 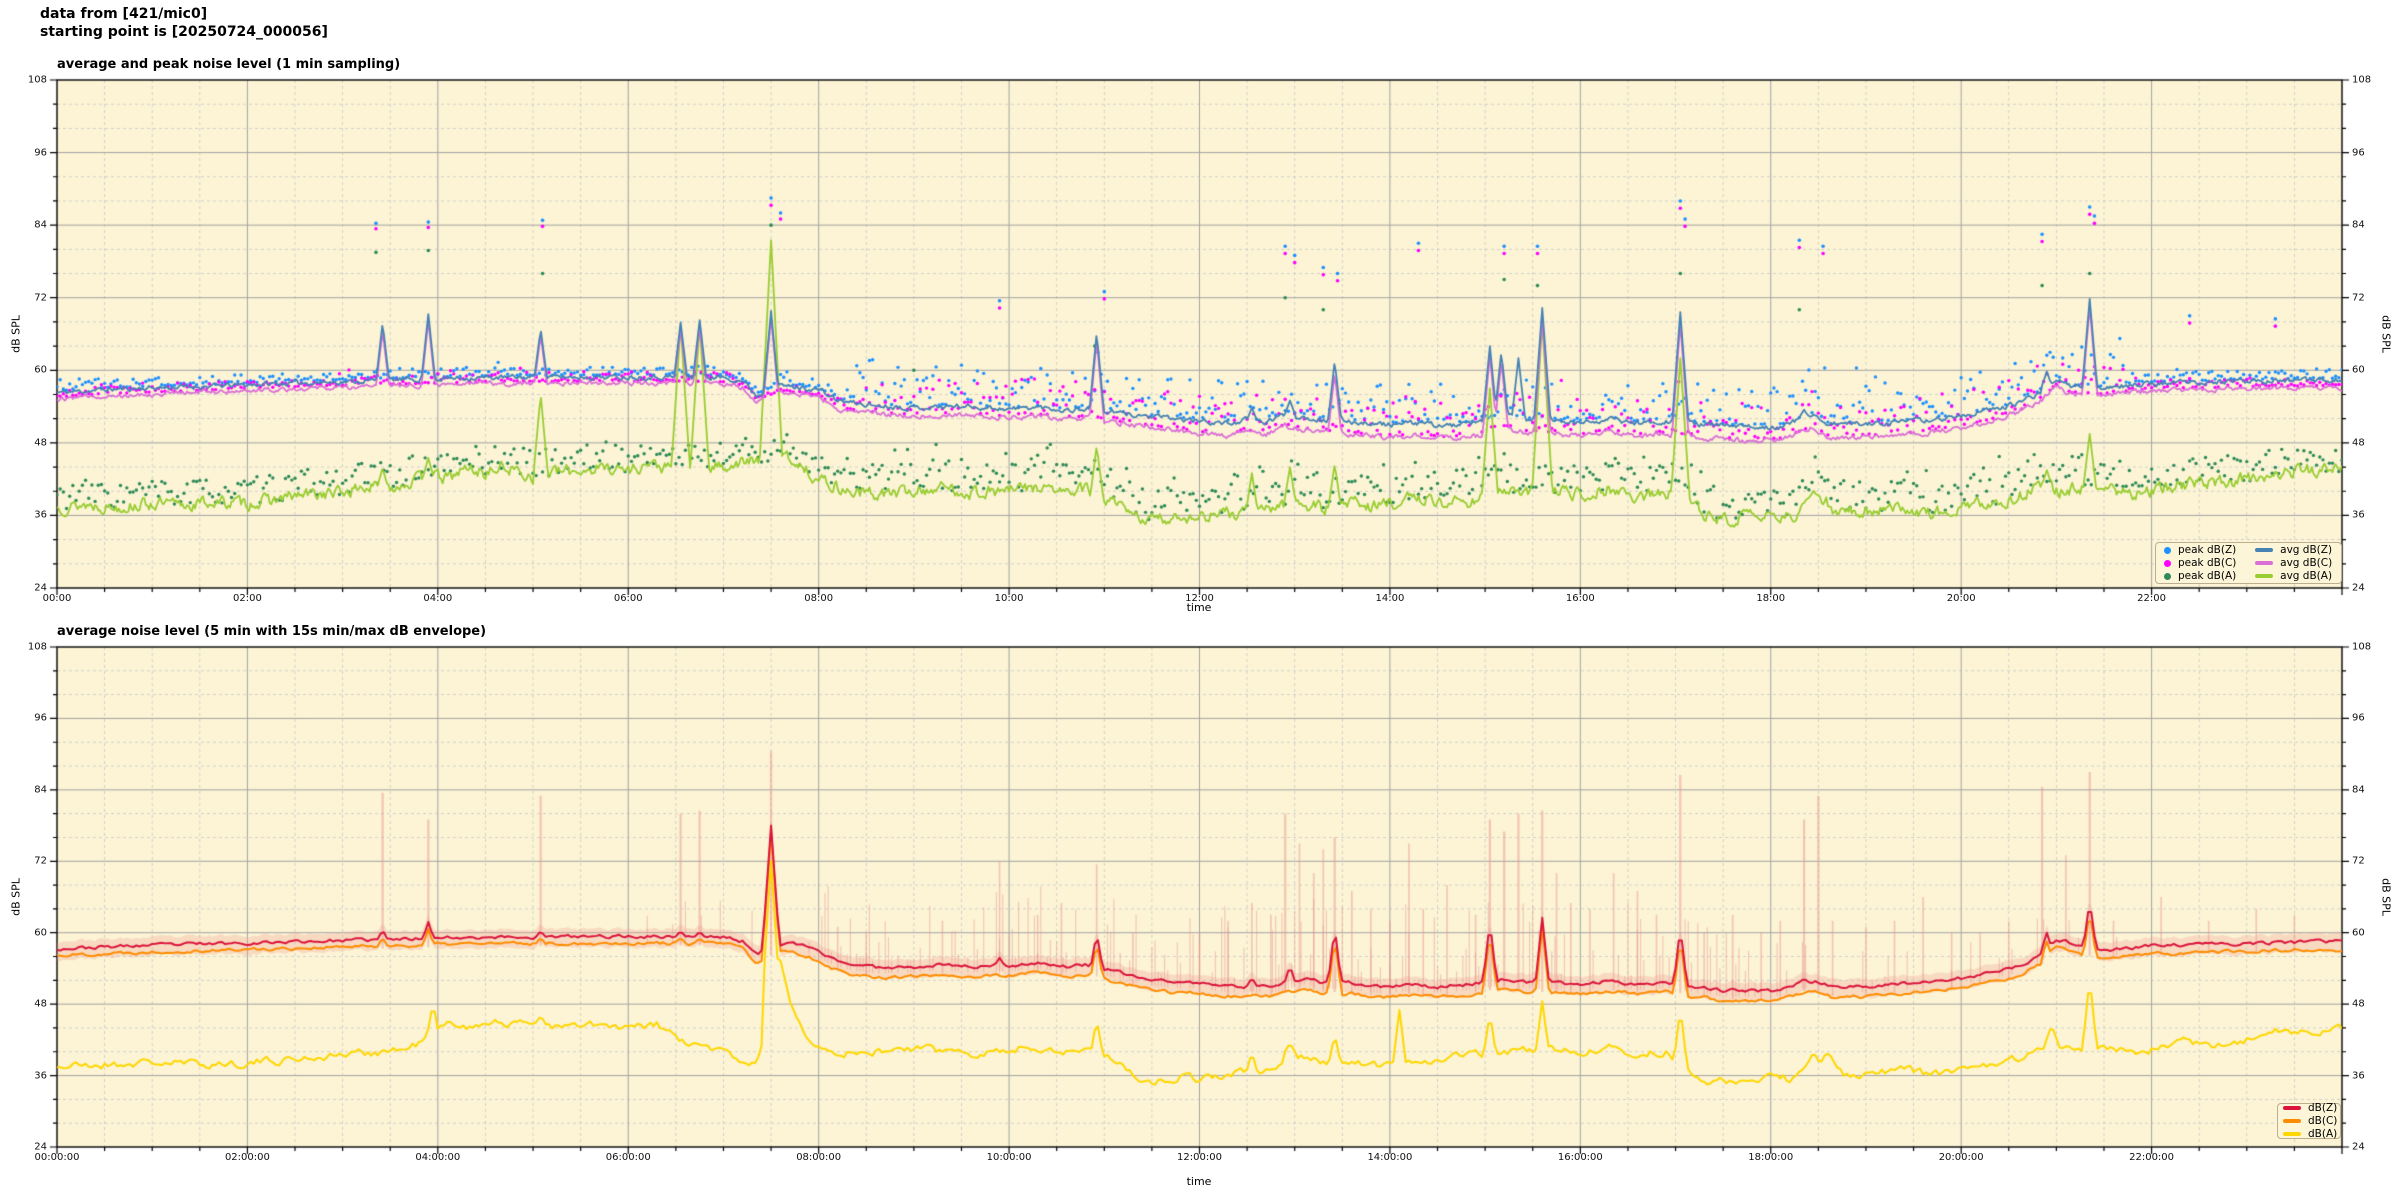 I want to click on y-axis-label-top-right: dB SPL, so click(x=2386, y=334).